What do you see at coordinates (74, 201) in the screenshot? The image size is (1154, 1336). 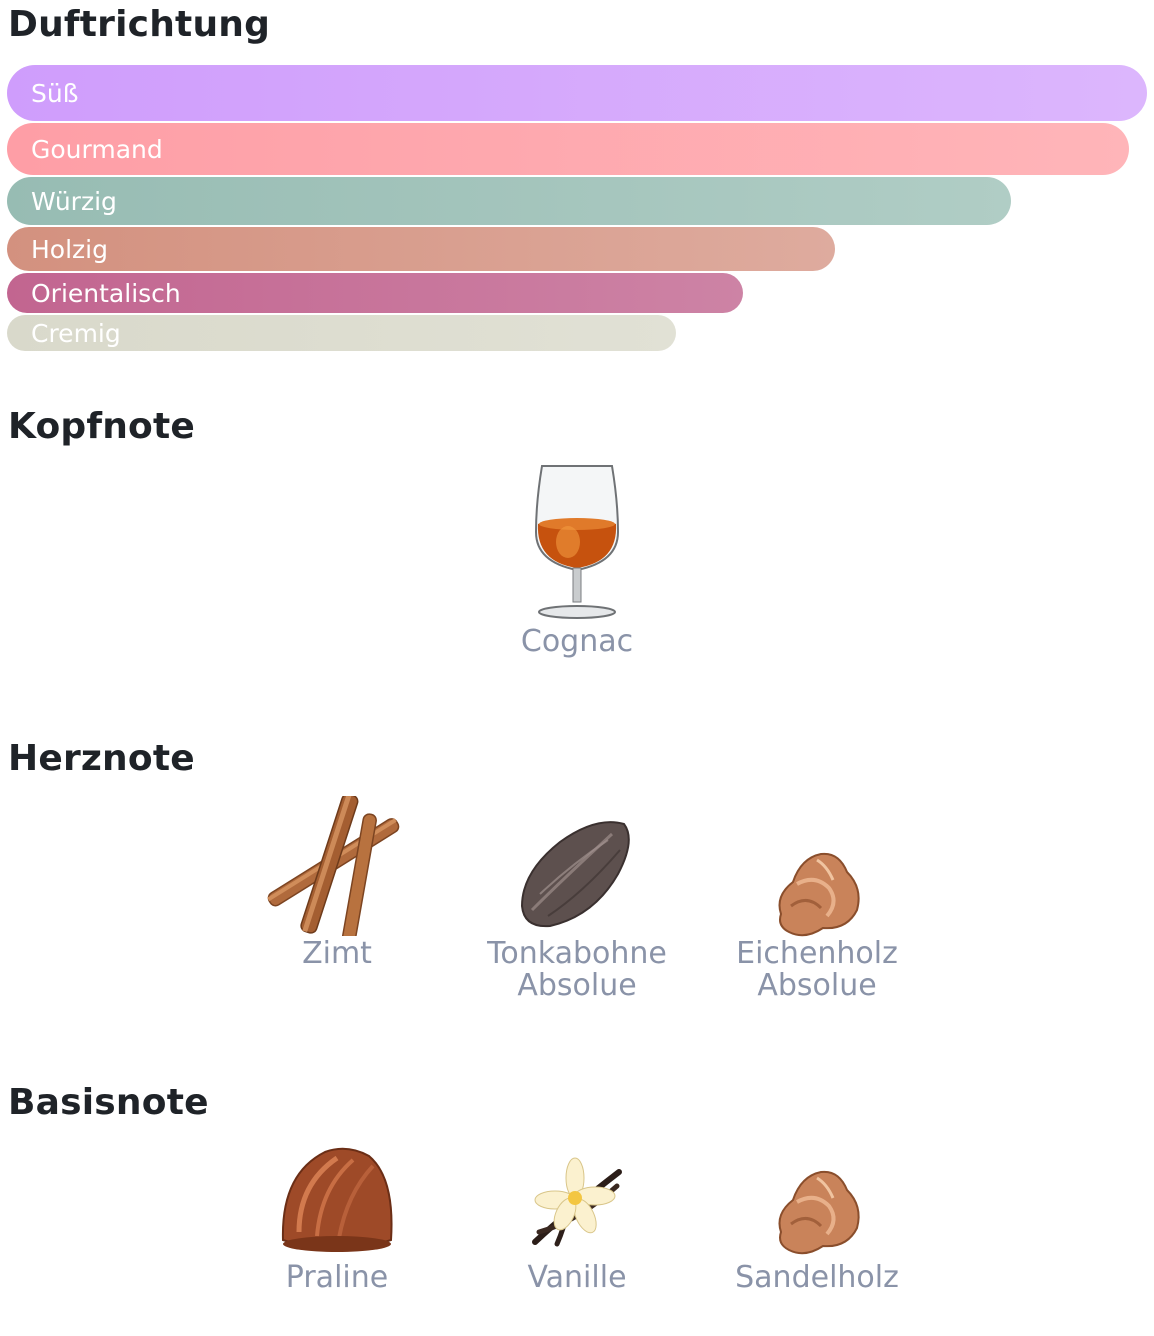 I see `accord-label: Würzig` at bounding box center [74, 201].